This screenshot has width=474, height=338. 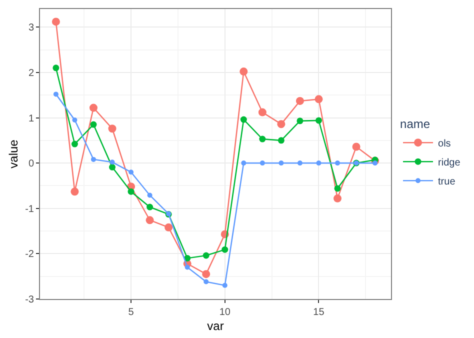 What do you see at coordinates (447, 182) in the screenshot?
I see `legend-label: true` at bounding box center [447, 182].